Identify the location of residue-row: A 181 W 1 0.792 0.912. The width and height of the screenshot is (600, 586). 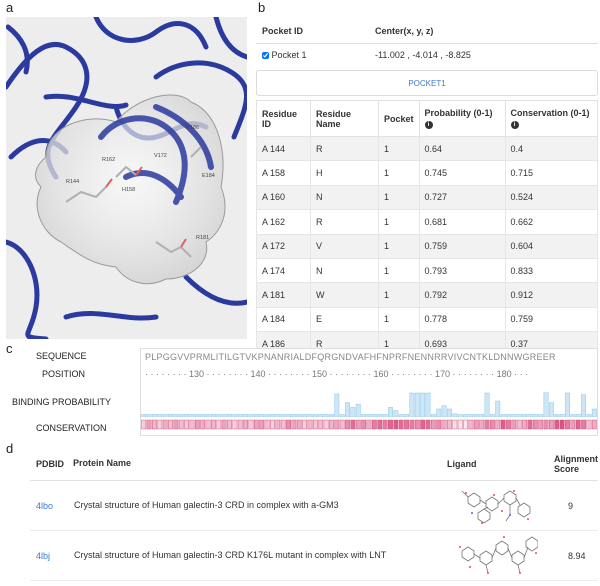
(427, 295).